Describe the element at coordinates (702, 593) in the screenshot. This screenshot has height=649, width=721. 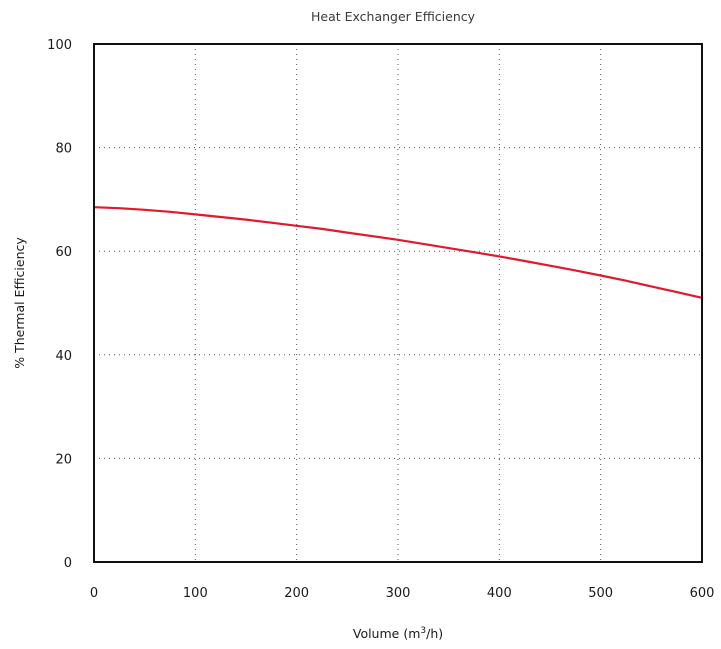
I see `x-tick-label: 600` at that location.